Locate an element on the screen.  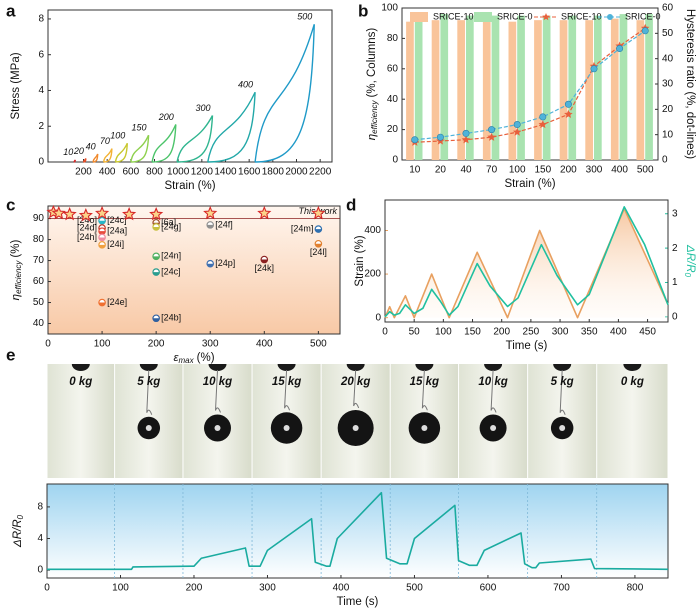
x-tick-label: 2000 is located at coordinates (296, 172).